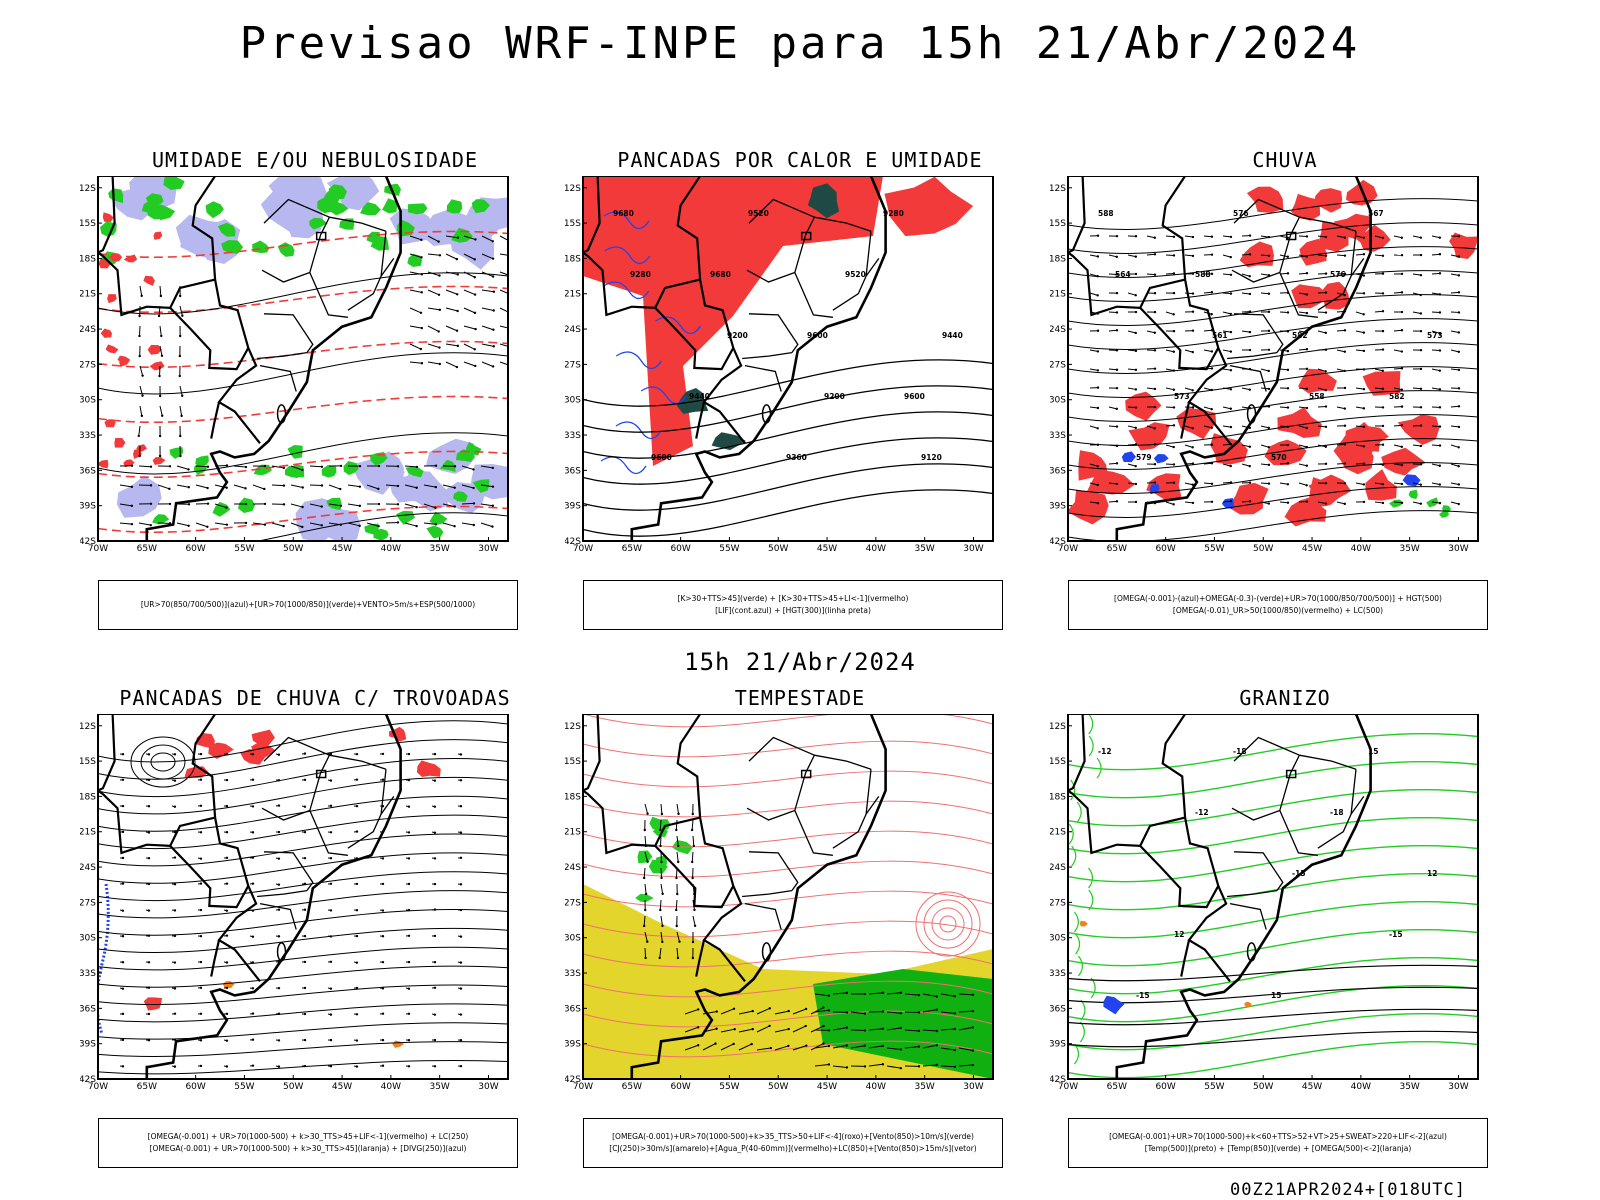 Image resolution: width=1600 pixels, height=1200 pixels. I want to click on lat-tick-label: 27S, so click(1058, 365).